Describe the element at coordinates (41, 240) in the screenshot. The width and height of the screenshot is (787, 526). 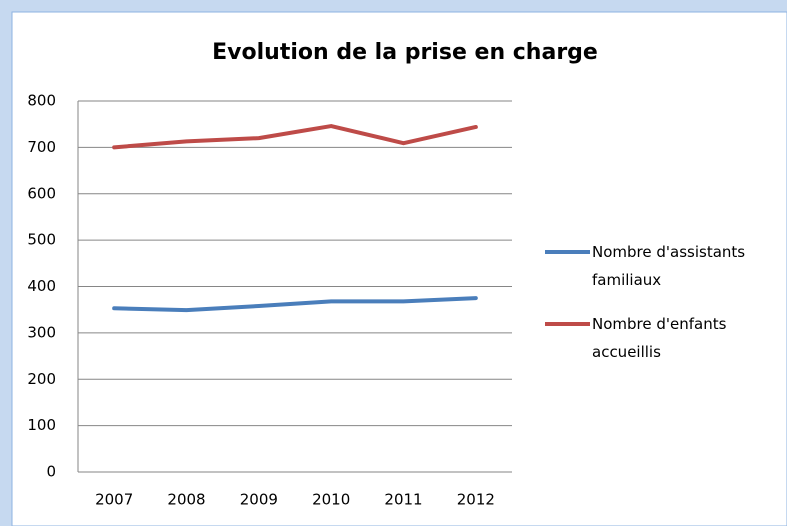
I see `y-tick-label: 500` at that location.